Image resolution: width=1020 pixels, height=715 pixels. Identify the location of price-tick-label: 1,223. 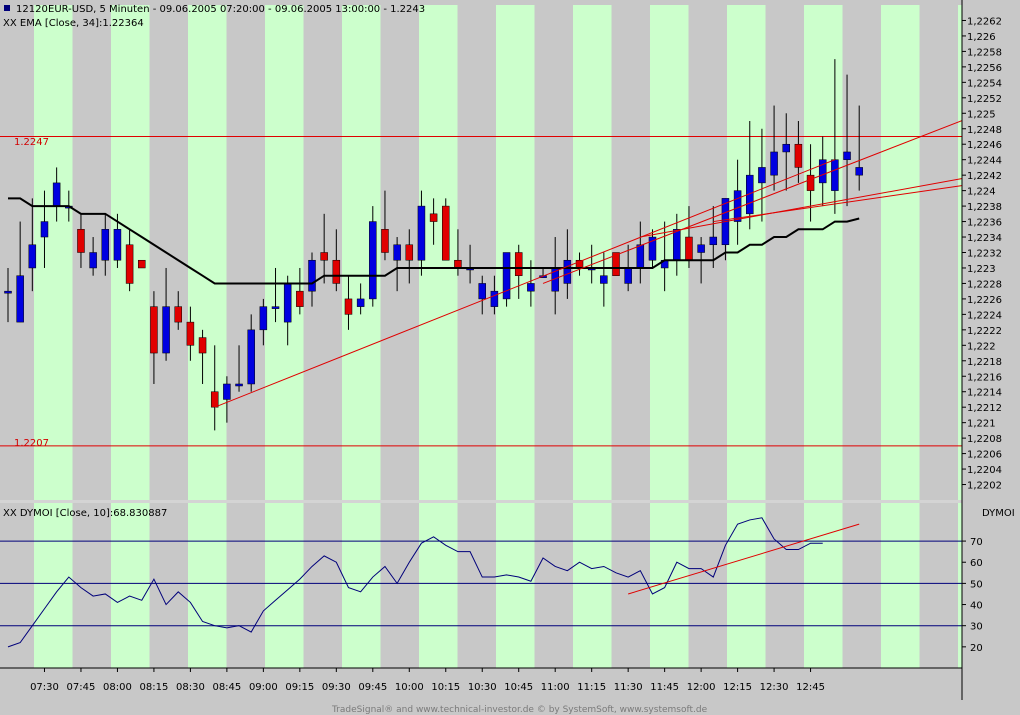
(981, 269).